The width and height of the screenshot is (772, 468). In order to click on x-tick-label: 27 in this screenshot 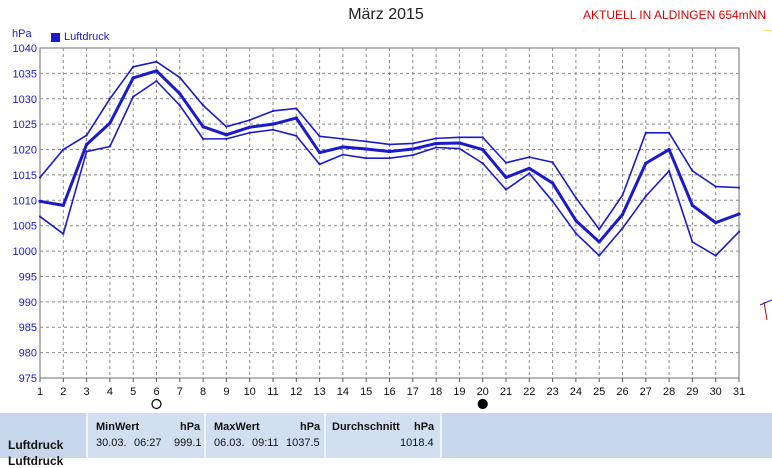, I will do `click(646, 392)`.